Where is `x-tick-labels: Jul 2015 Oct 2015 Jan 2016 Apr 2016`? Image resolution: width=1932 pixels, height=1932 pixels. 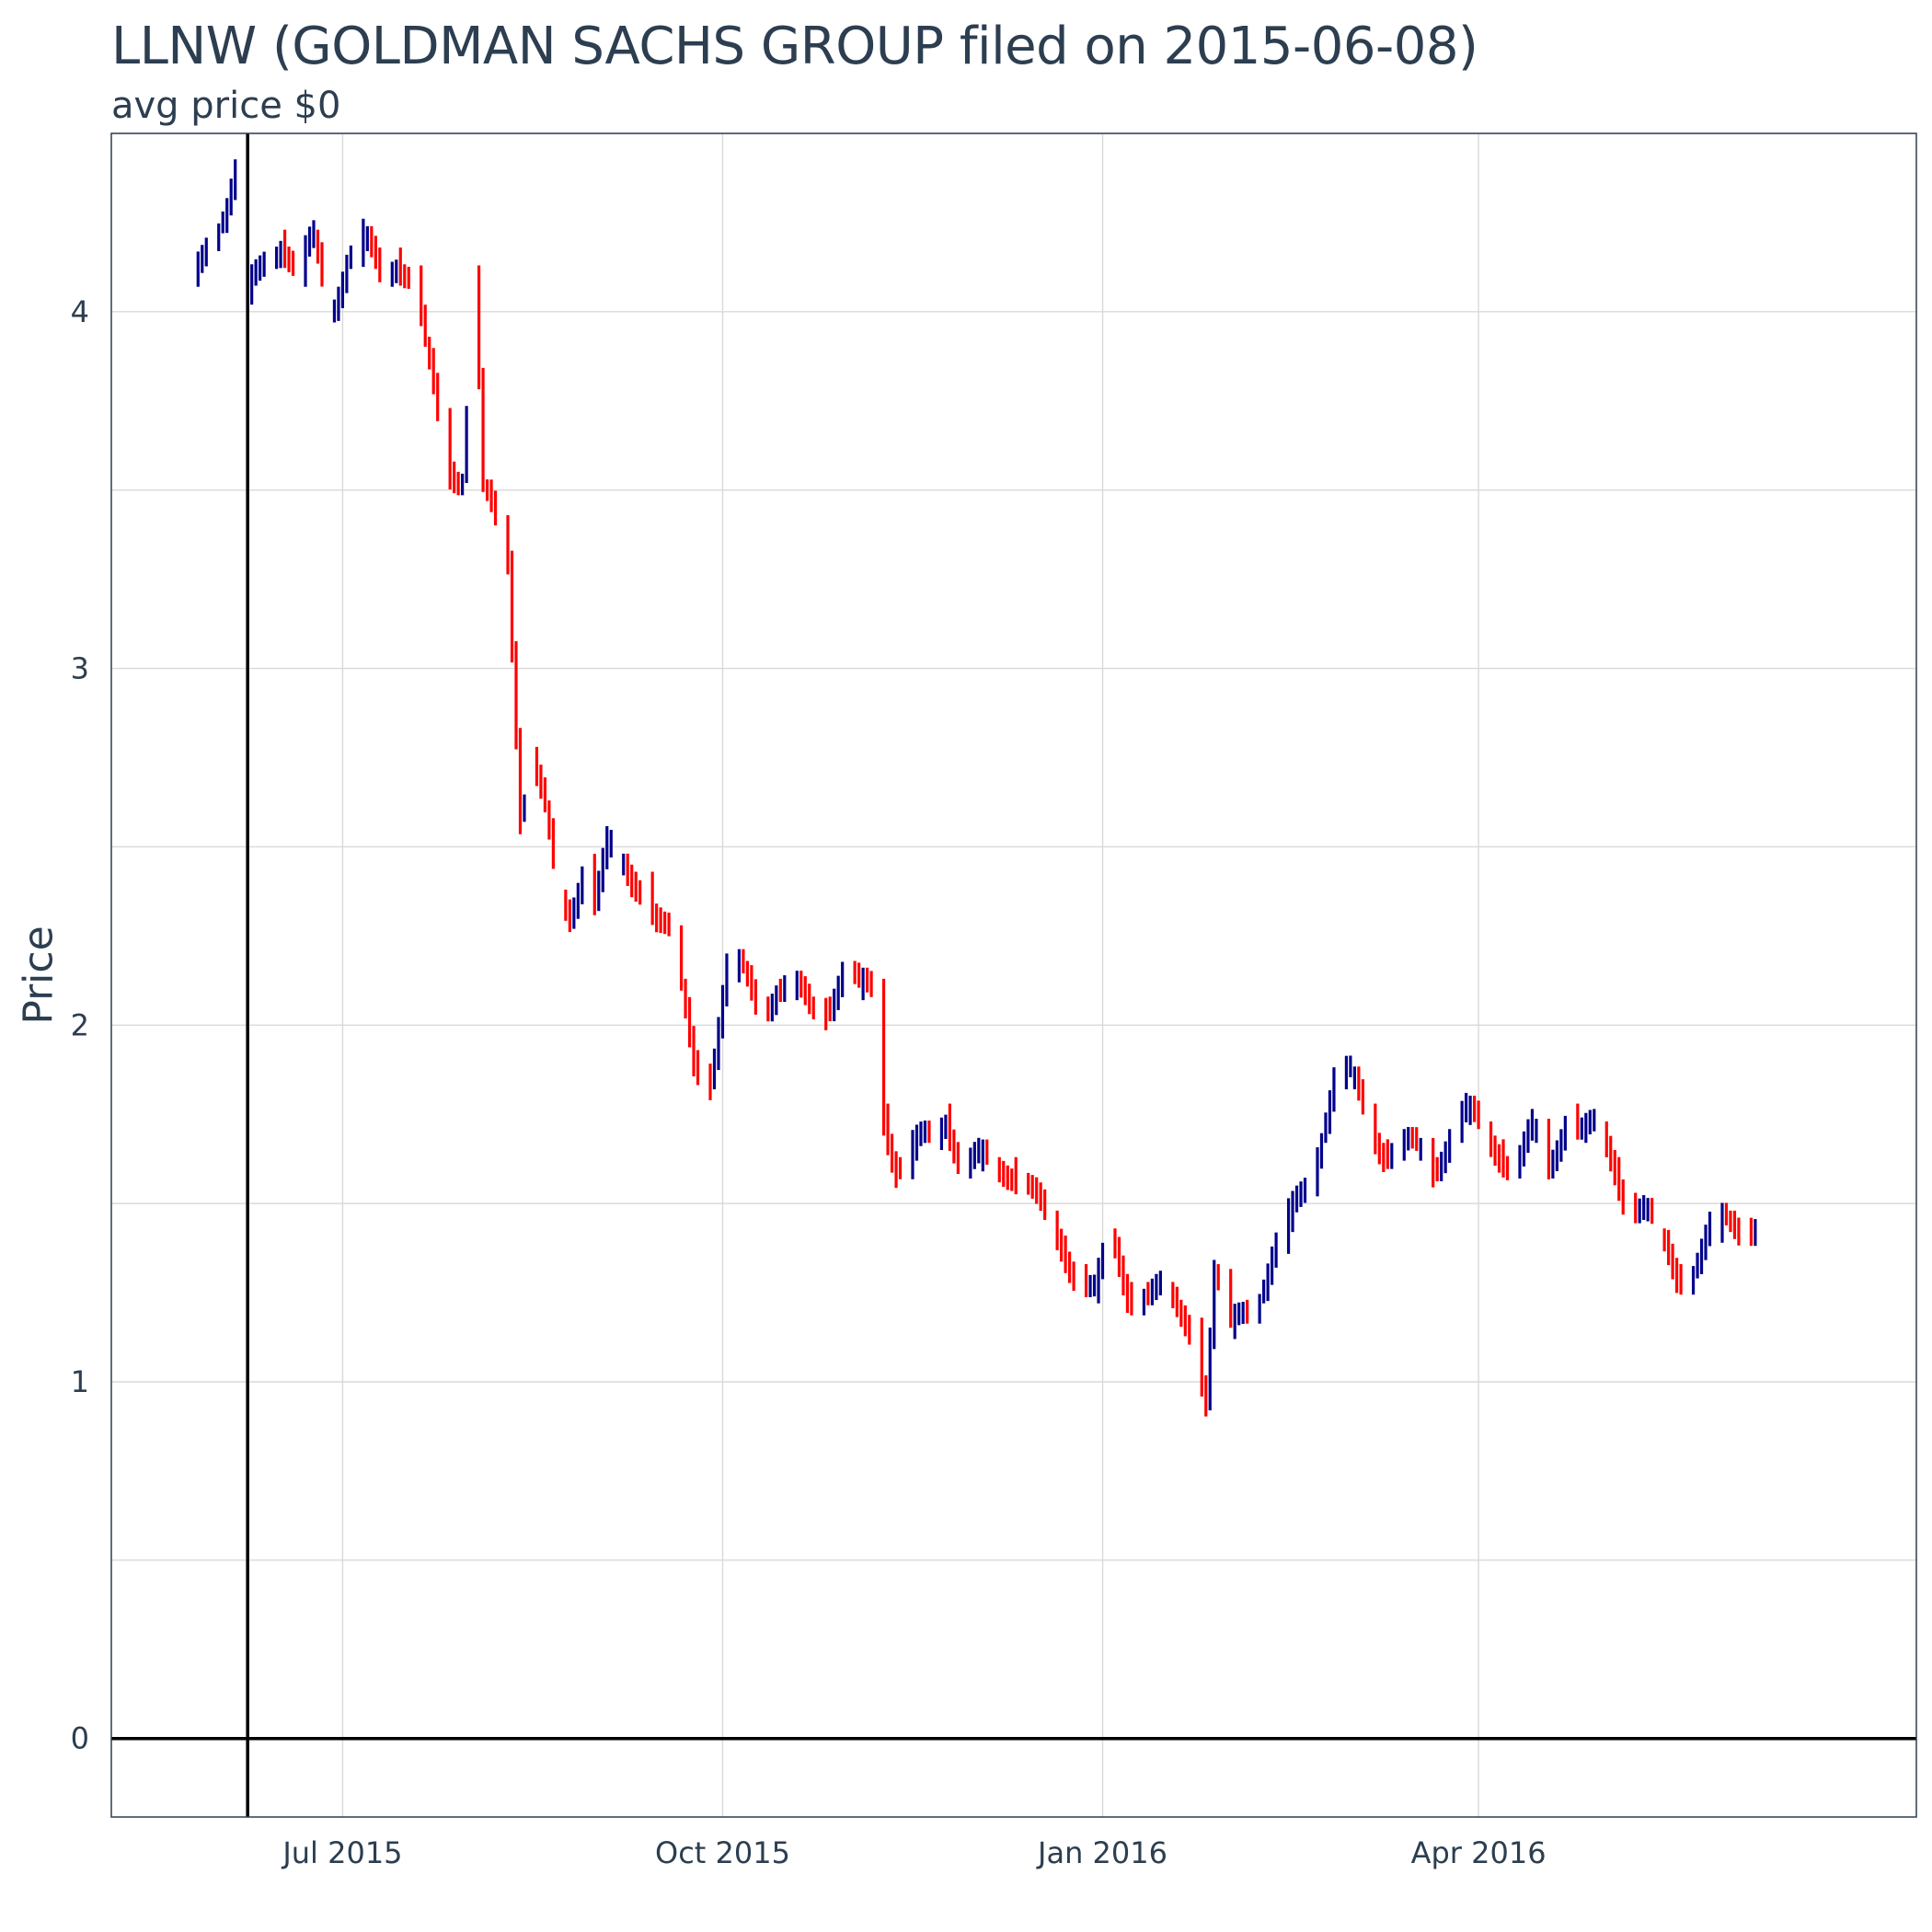
x-tick-labels: Jul 2015 Oct 2015 Jan 2016 Apr 2016 is located at coordinates (913, 1852).